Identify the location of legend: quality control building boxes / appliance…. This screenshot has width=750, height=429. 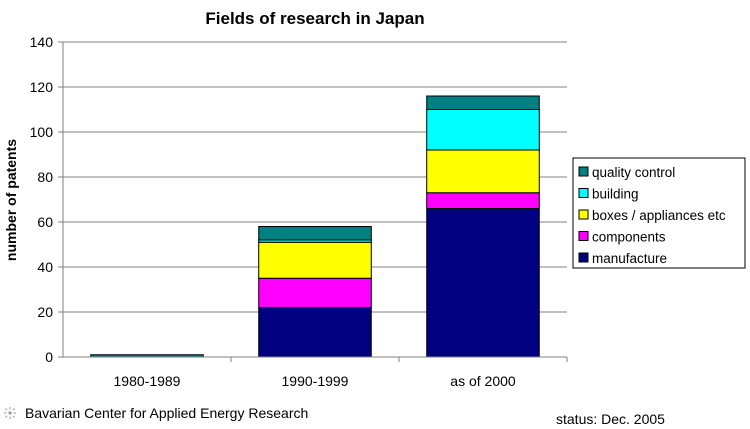
(659, 213).